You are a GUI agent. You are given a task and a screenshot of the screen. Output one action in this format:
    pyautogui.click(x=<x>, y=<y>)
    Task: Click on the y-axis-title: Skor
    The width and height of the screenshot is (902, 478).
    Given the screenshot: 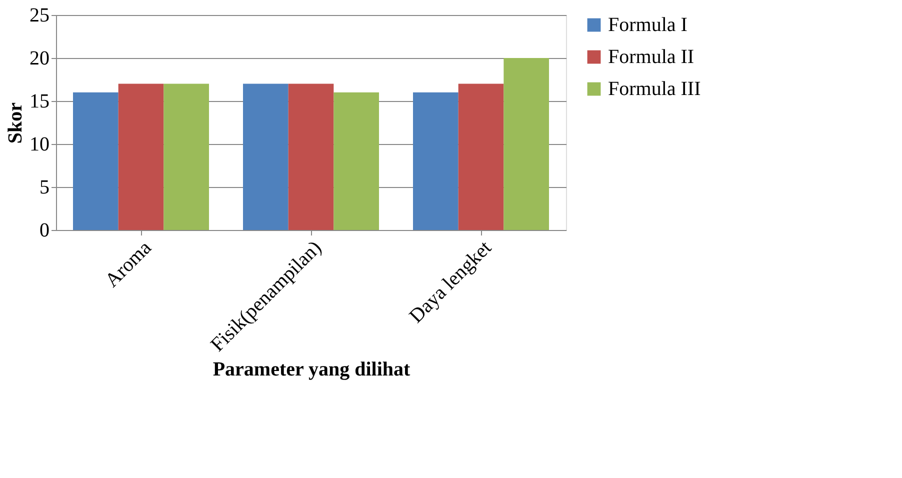 What is the action you would take?
    pyautogui.click(x=15, y=123)
    